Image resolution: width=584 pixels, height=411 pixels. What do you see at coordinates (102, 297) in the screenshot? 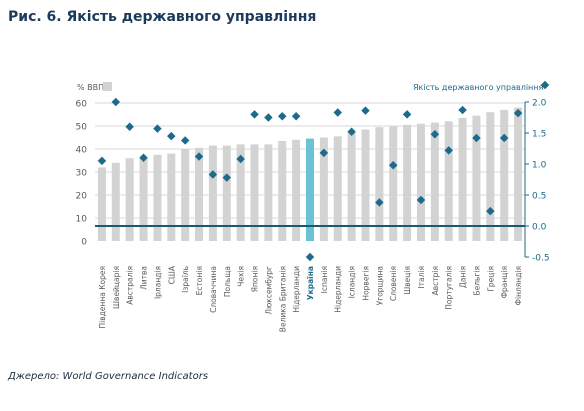
I see `category-label: Південна Корея` at bounding box center [102, 297].